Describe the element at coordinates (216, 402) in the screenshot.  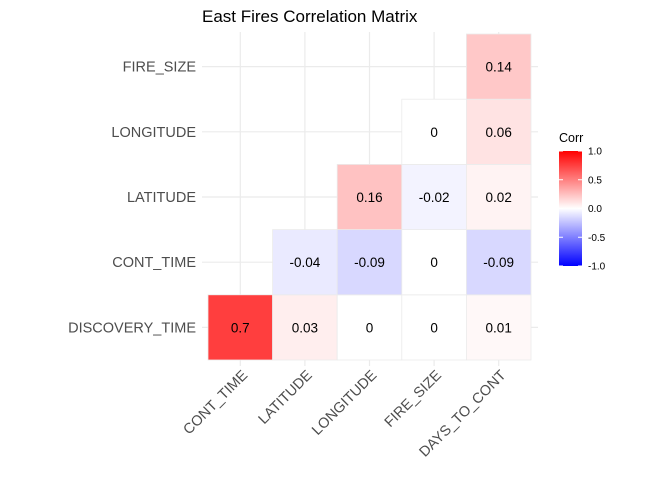
I see `x-tick-label: CONT_TIME` at that location.